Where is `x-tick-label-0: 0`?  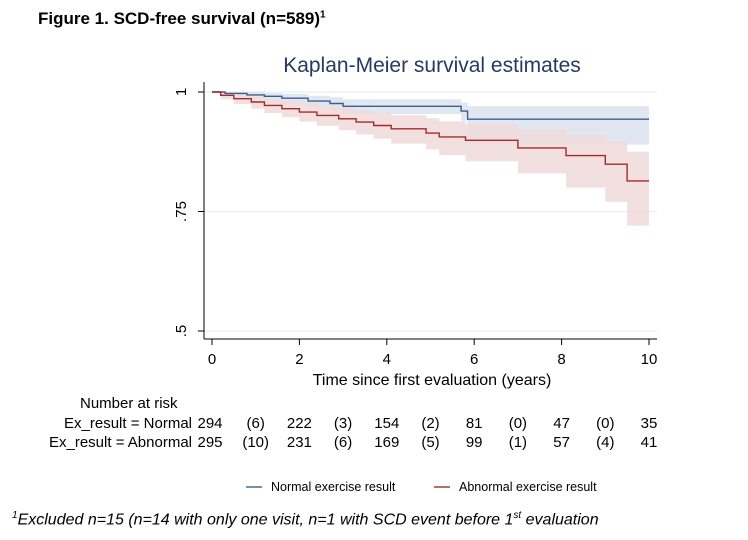 x-tick-label-0: 0 is located at coordinates (212, 359).